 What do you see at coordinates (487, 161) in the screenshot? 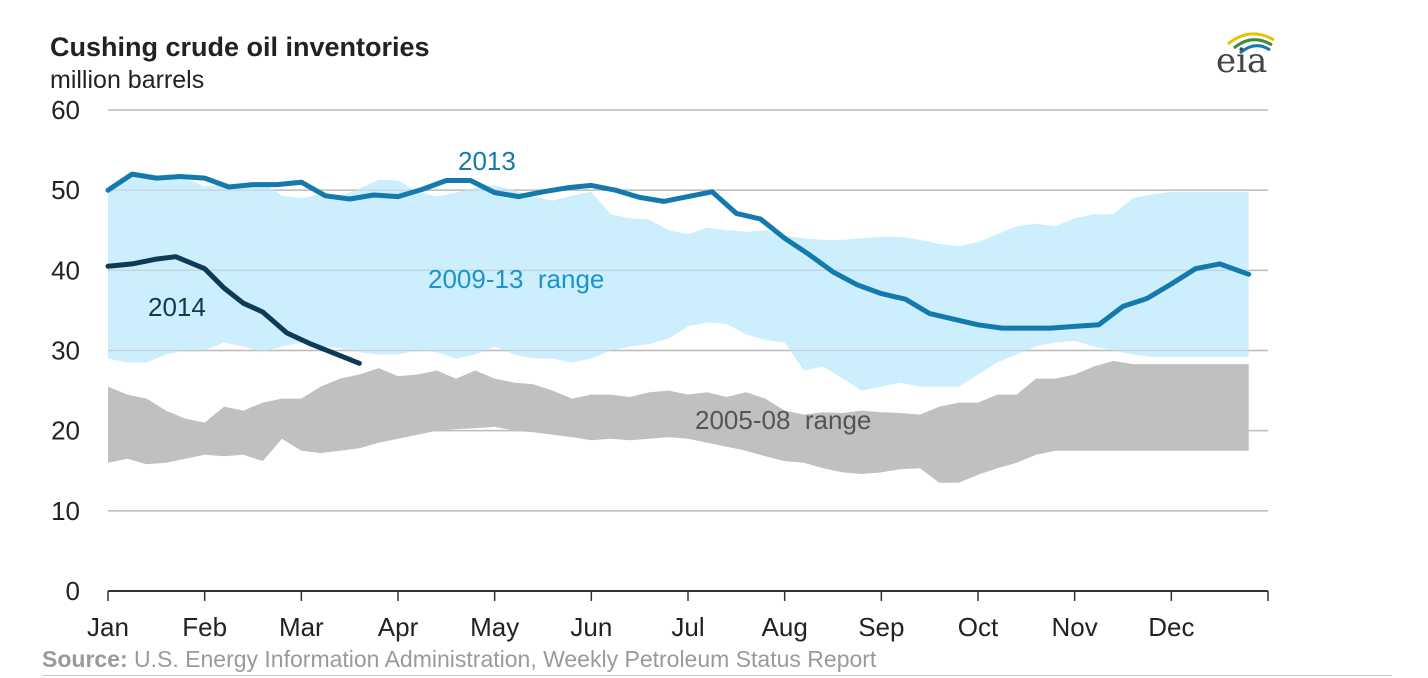
I see `label-2013: 2013` at bounding box center [487, 161].